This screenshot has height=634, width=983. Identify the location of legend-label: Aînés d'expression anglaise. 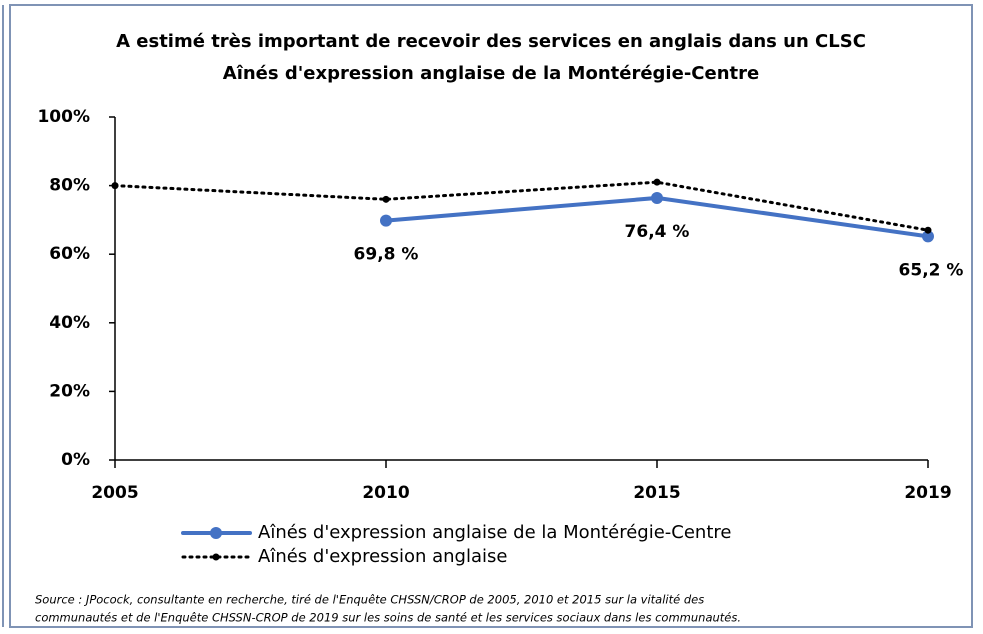
(382, 556).